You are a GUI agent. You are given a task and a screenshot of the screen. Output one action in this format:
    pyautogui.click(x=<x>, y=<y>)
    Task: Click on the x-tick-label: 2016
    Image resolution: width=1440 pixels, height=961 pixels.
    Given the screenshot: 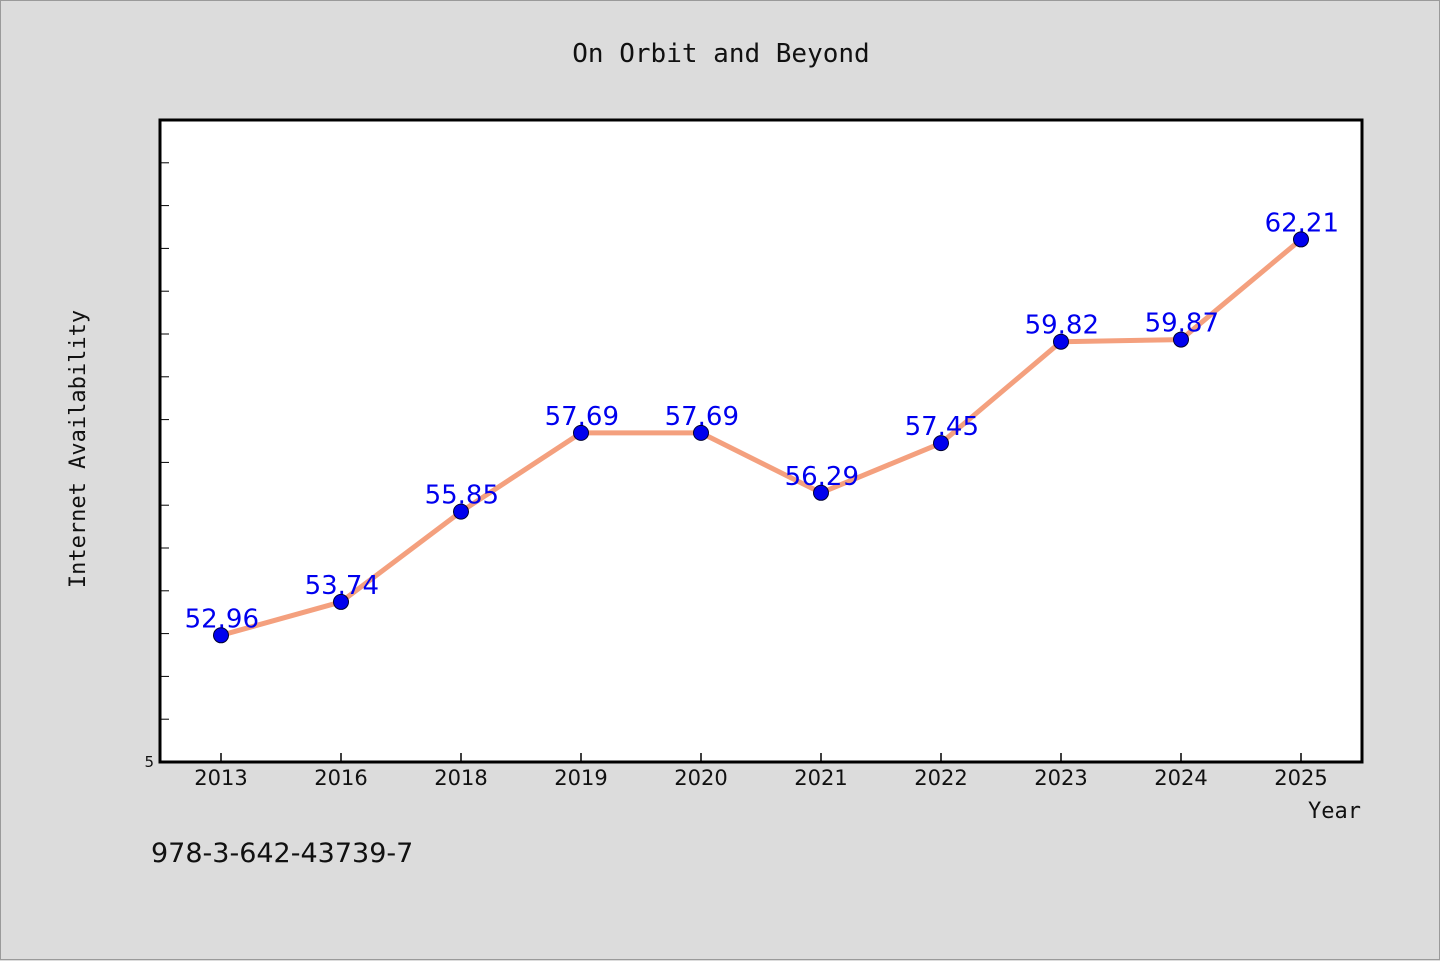 What is the action you would take?
    pyautogui.click(x=340, y=778)
    